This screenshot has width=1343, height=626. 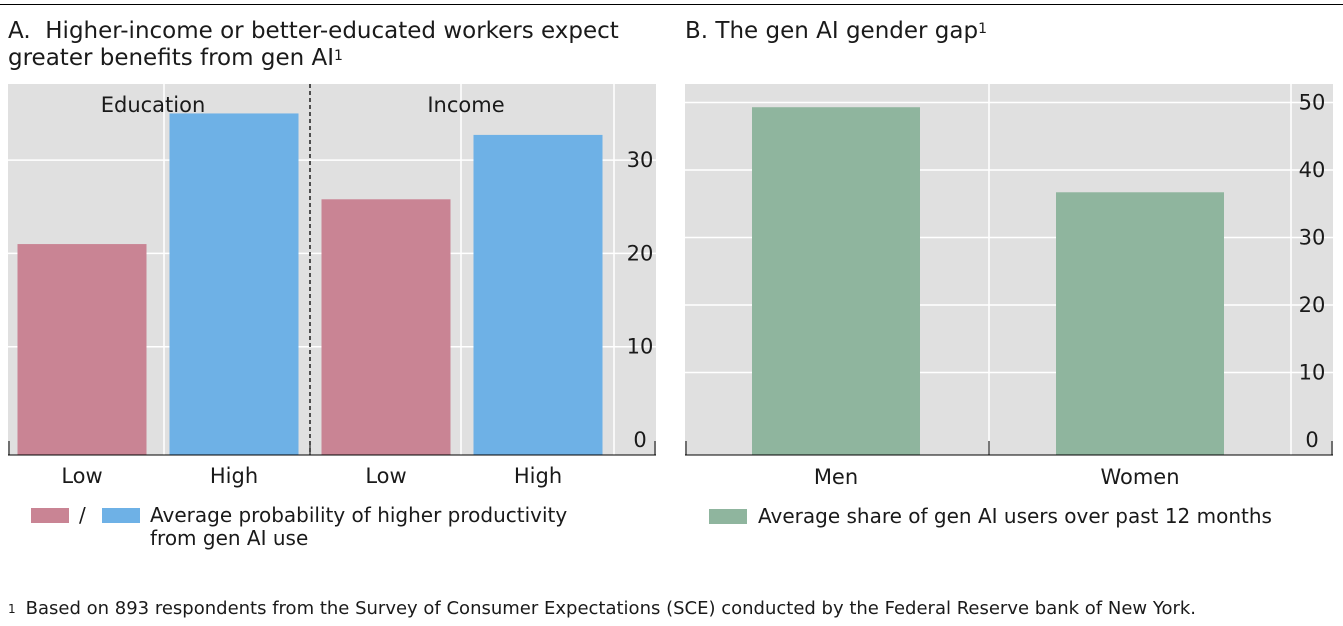 I want to click on legend-swatch-green, so click(x=728, y=516).